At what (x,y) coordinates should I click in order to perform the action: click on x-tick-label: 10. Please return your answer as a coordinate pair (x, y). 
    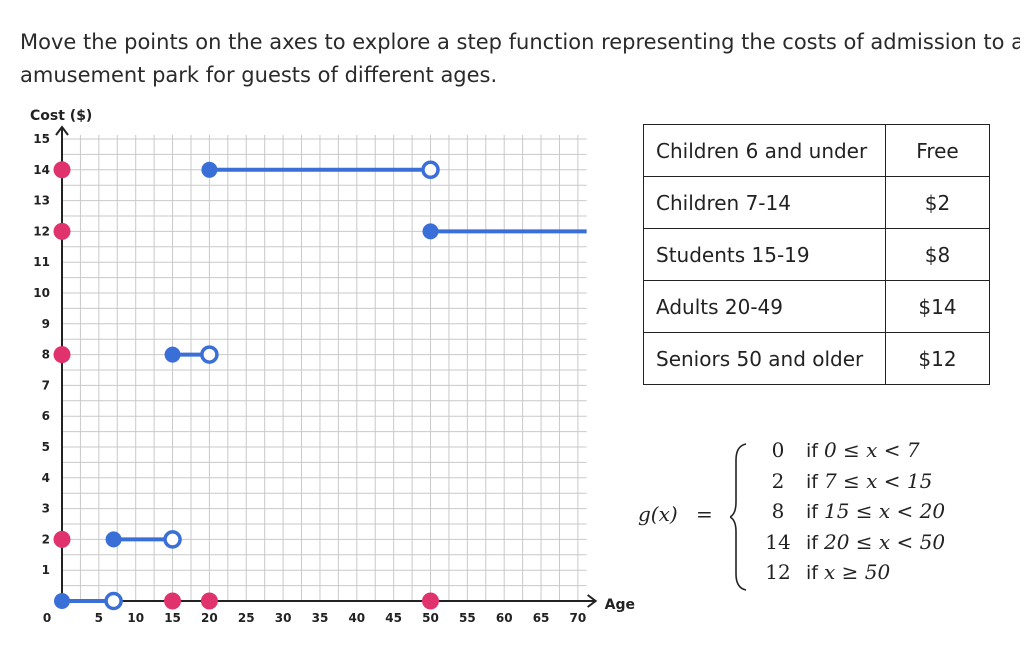
    Looking at the image, I should click on (135, 618).